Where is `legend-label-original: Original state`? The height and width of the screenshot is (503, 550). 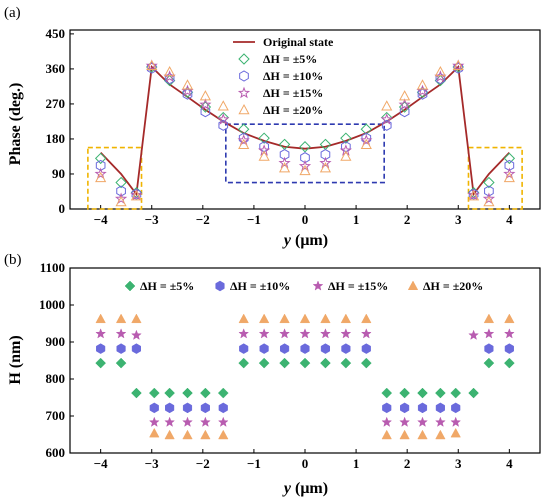
legend-label-original: Original state is located at coordinates (298, 42).